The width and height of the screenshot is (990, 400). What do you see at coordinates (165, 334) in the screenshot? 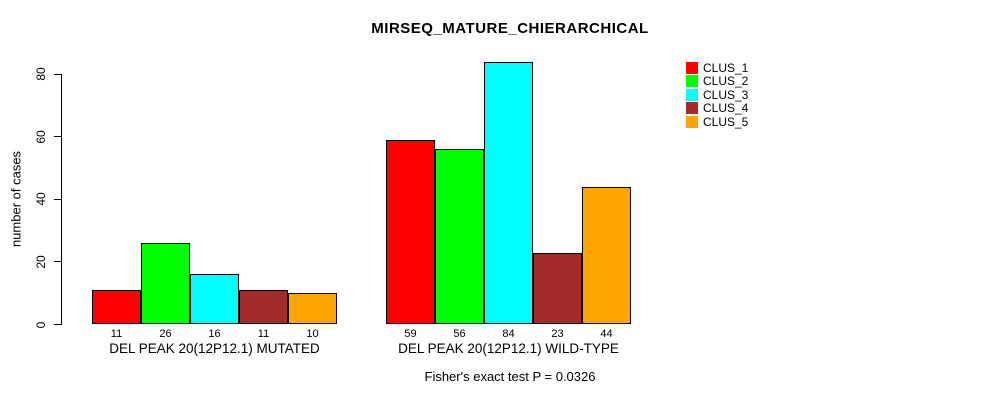
I see `bar-value-label: 26` at bounding box center [165, 334].